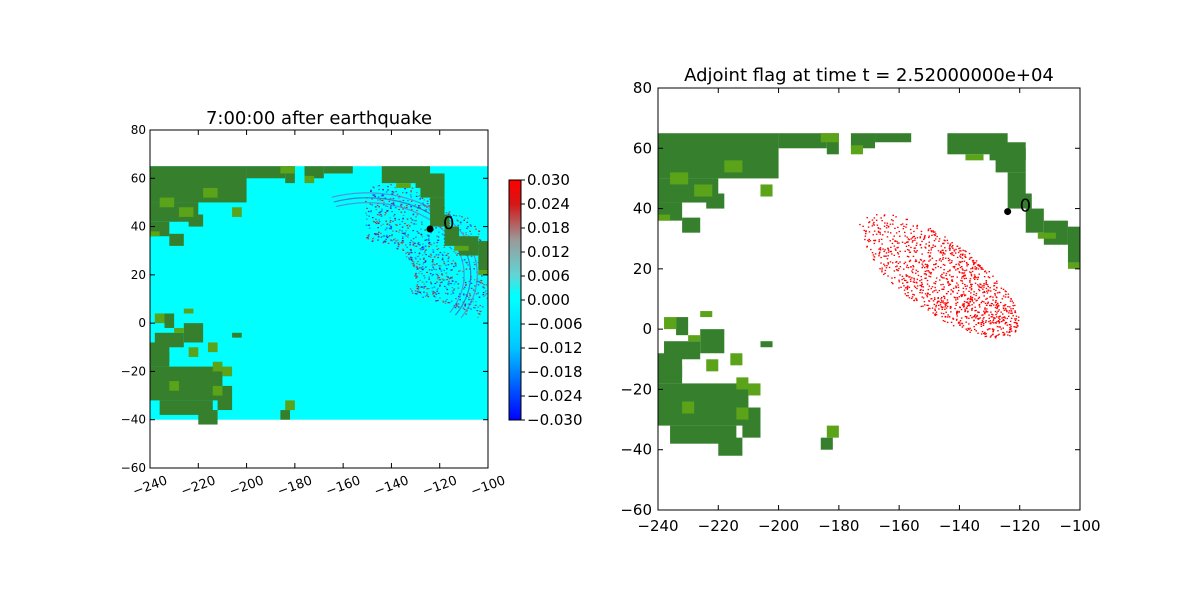  What do you see at coordinates (155, 234) in the screenshot?
I see `land-edge-cell` at bounding box center [155, 234].